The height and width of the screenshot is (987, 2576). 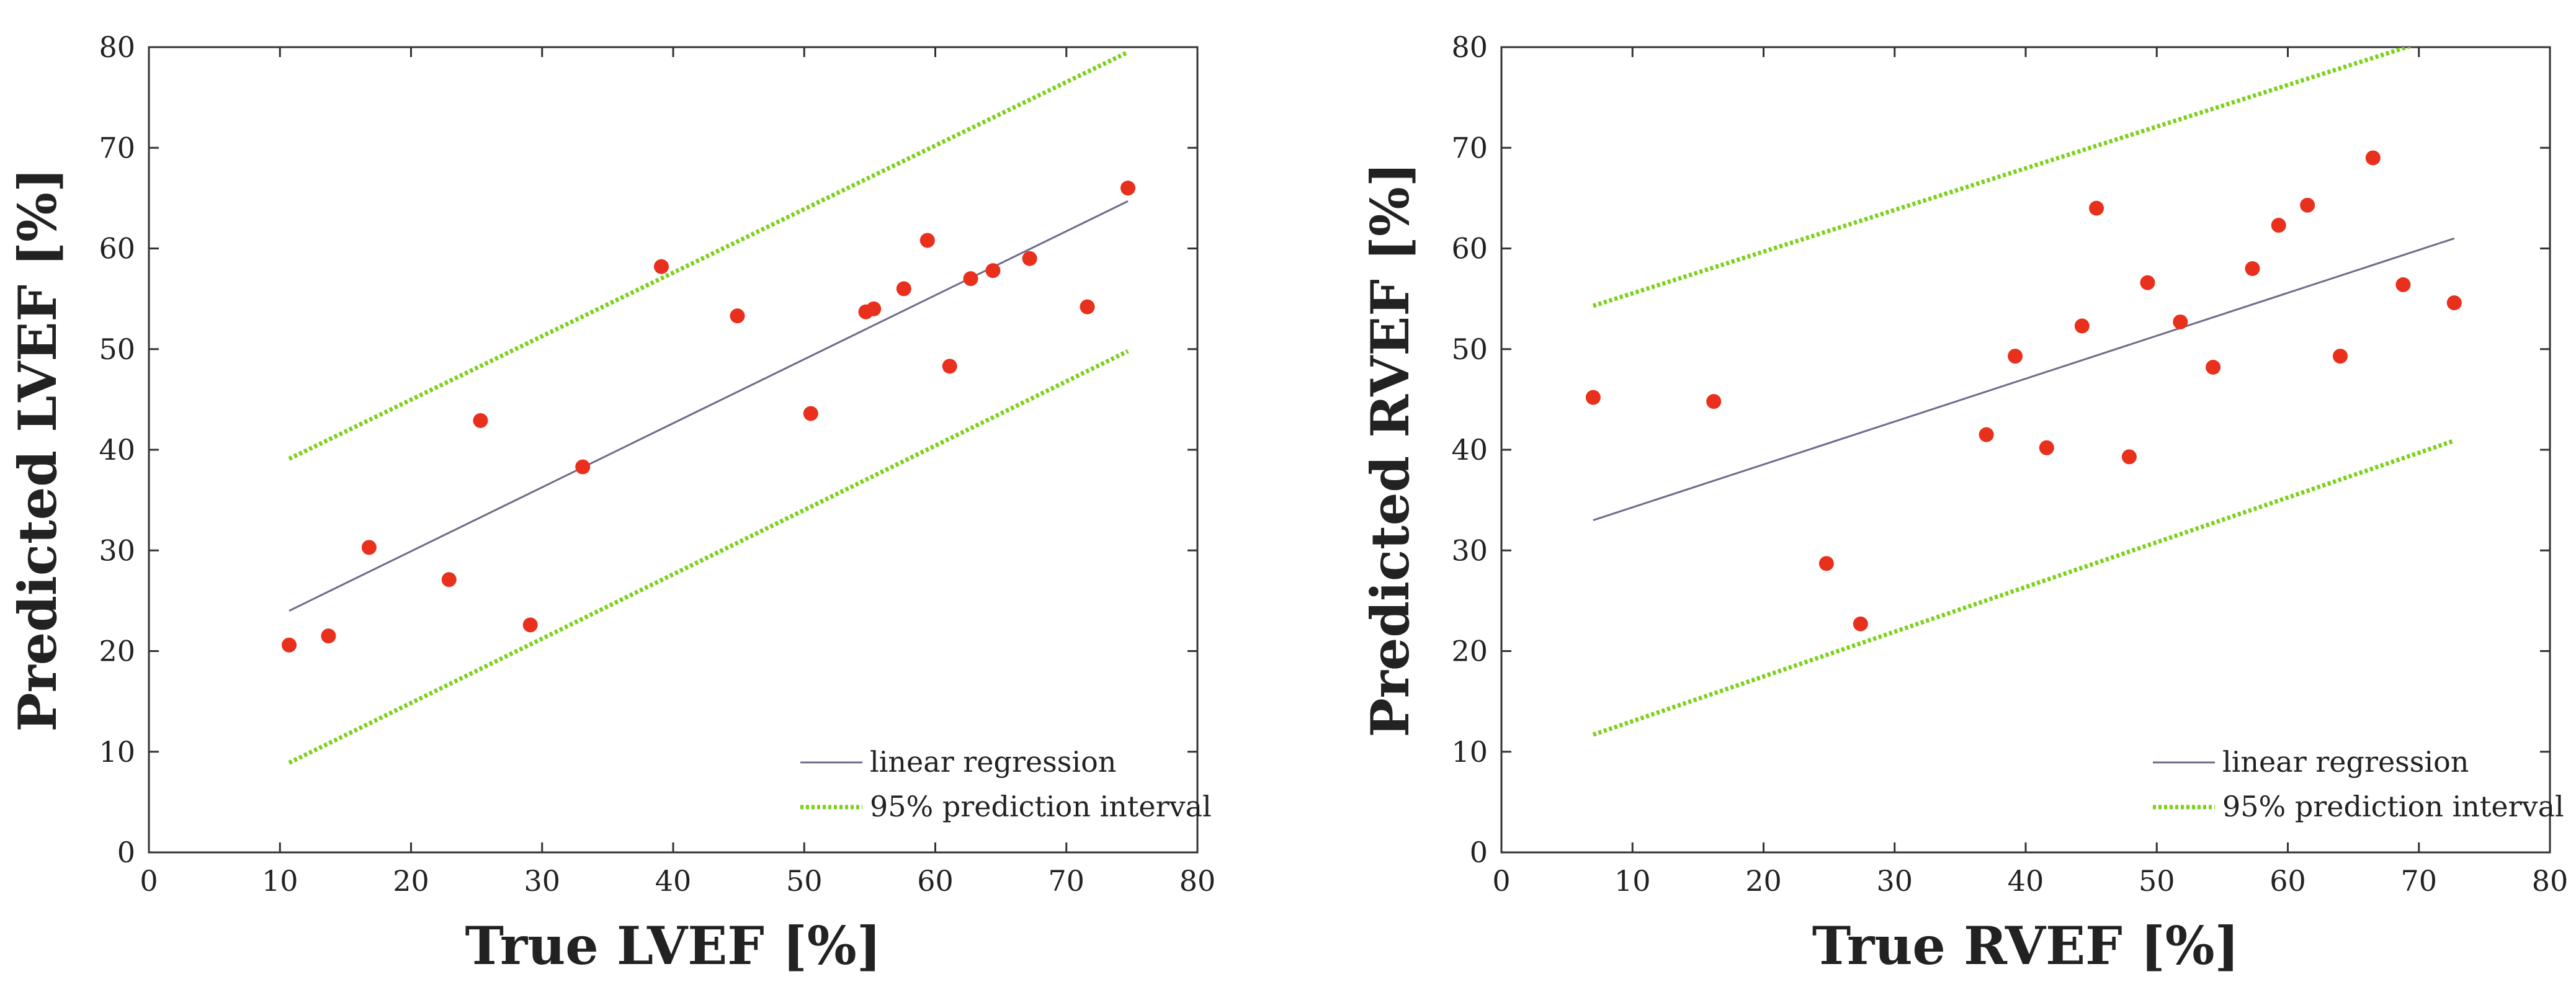 I want to click on y-axis-label: Predicted RVEF [%], so click(x=1390, y=449).